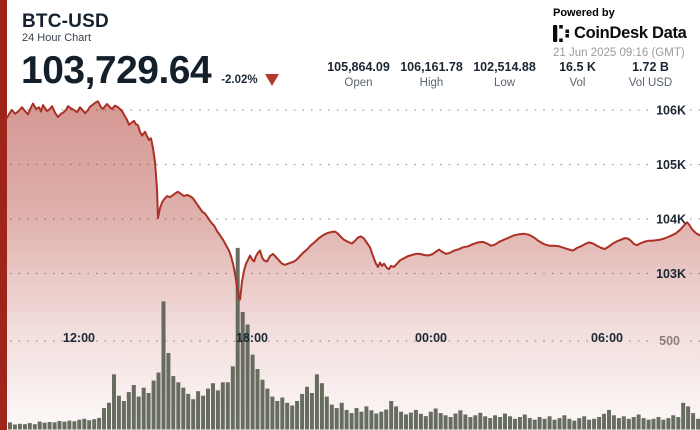  Describe the element at coordinates (504, 67) in the screenshot. I see `stat-value: 102,514.88` at that location.